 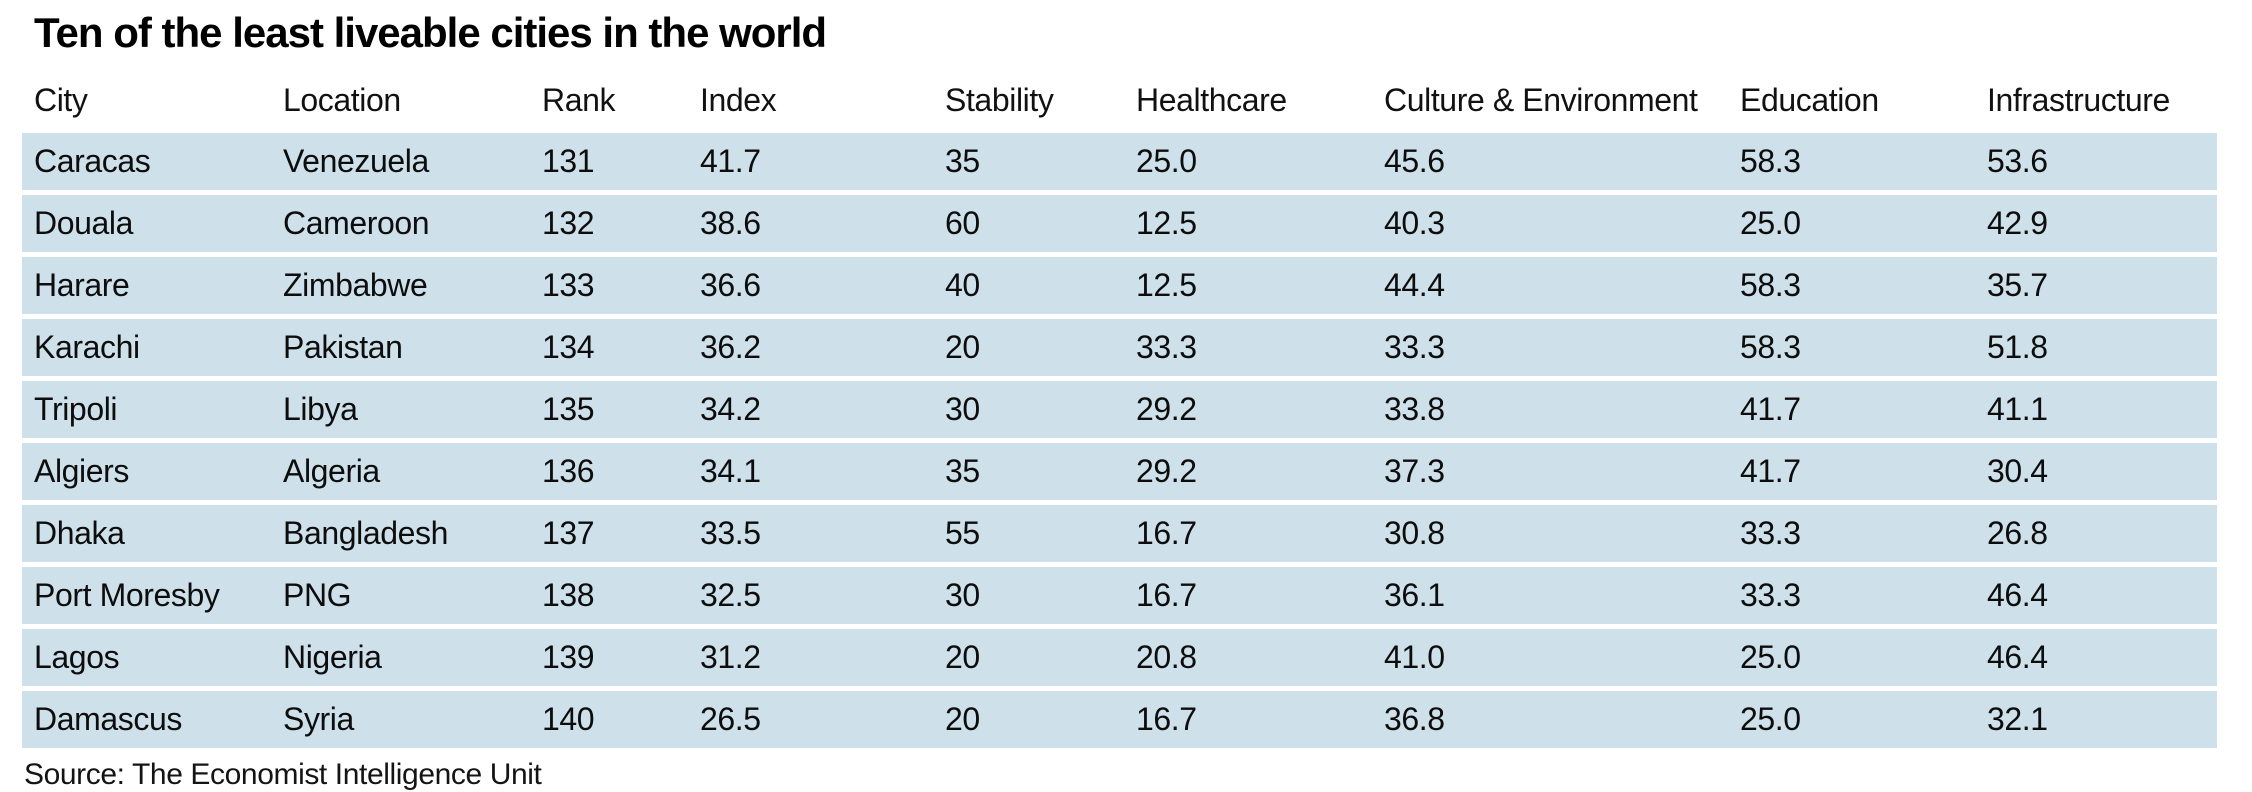 What do you see at coordinates (77, 657) in the screenshot?
I see `cell-city: Lagos` at bounding box center [77, 657].